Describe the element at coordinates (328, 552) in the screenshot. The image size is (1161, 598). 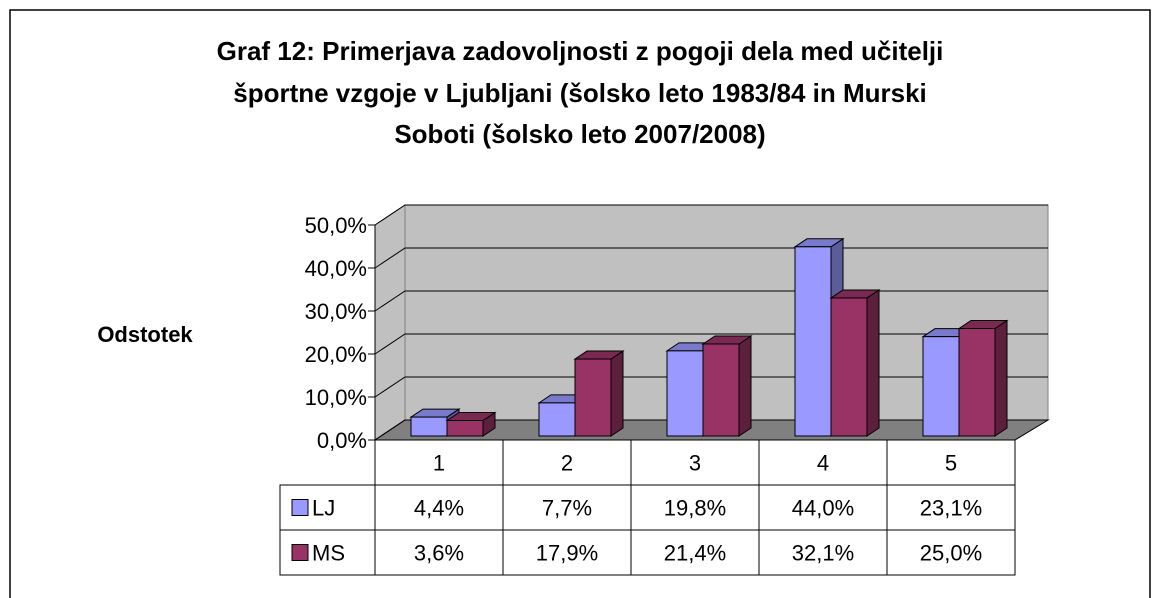
I see `legend-label: MS` at that location.